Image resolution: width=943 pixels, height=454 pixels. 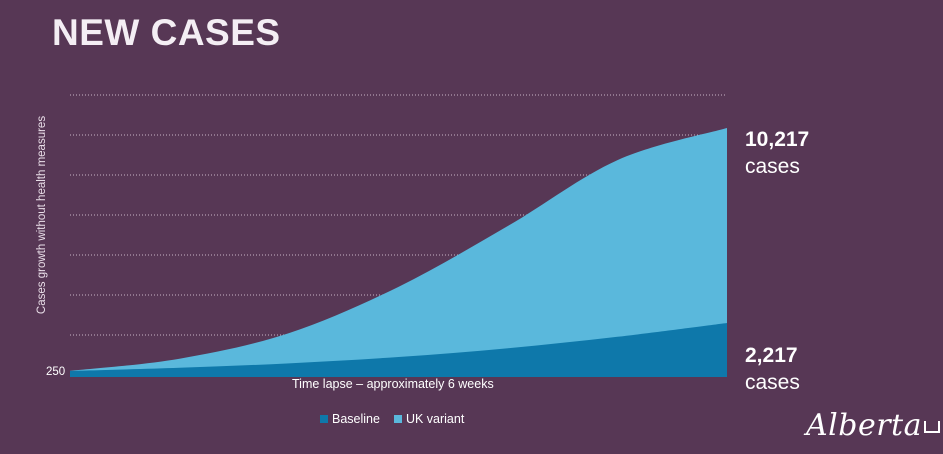 I want to click on y-axis-start-label: 250, so click(x=56, y=372).